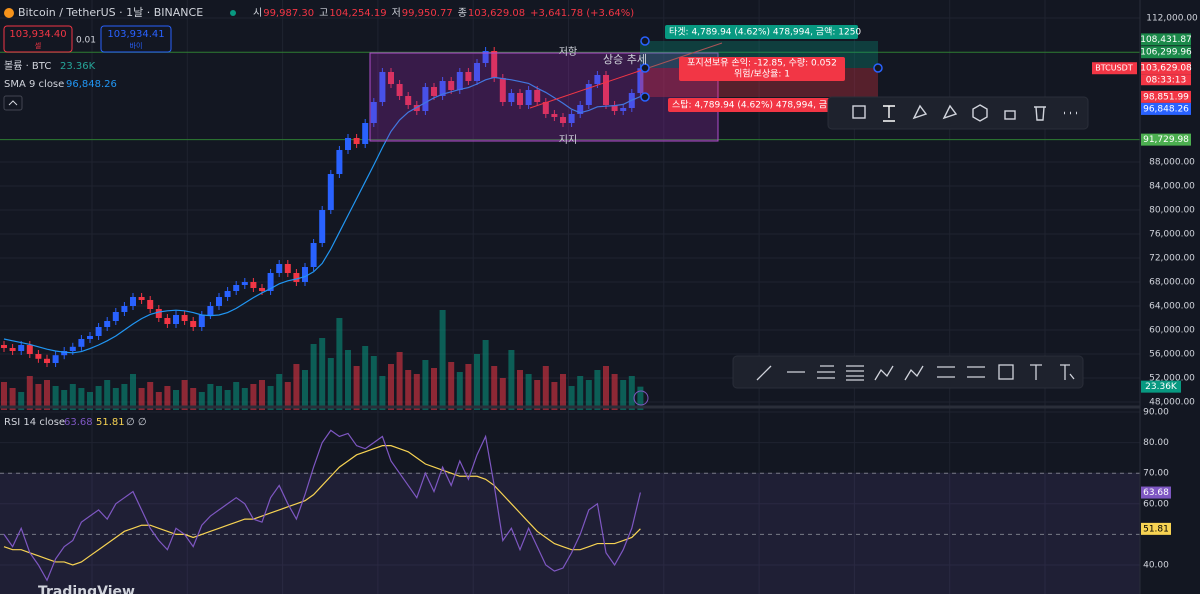  Describe the element at coordinates (86, 589) in the screenshot. I see `logo: TradingView` at that location.